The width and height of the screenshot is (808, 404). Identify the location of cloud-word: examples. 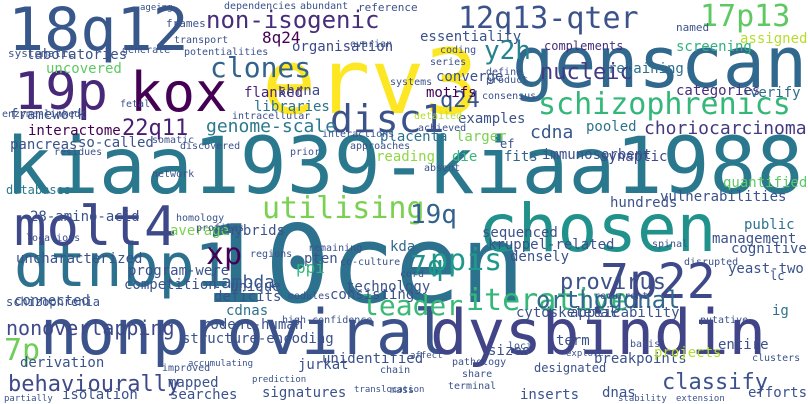
(492, 119).